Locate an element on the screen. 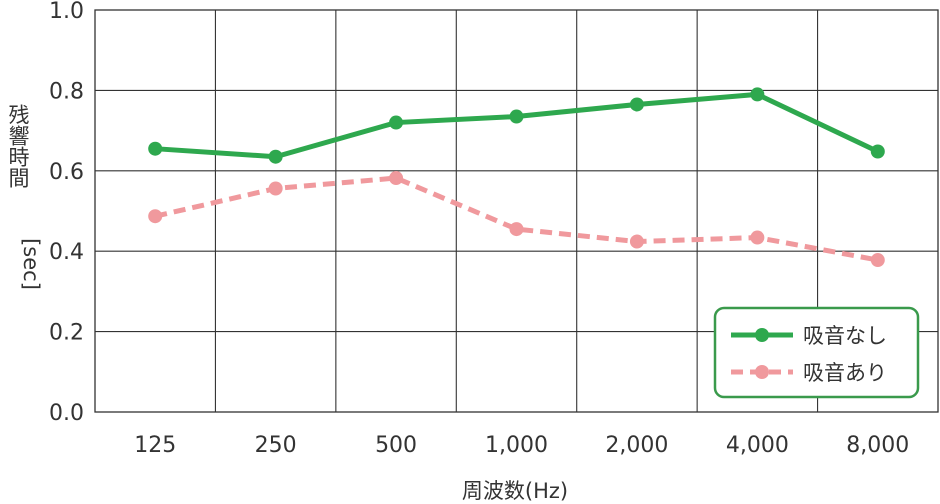  y-tick-label: 0.8 is located at coordinates (66, 91).